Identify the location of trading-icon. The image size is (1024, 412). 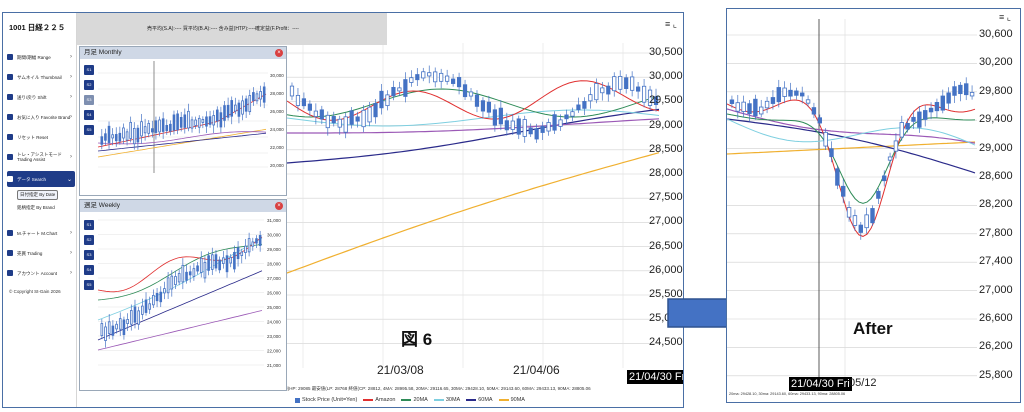
(10, 253).